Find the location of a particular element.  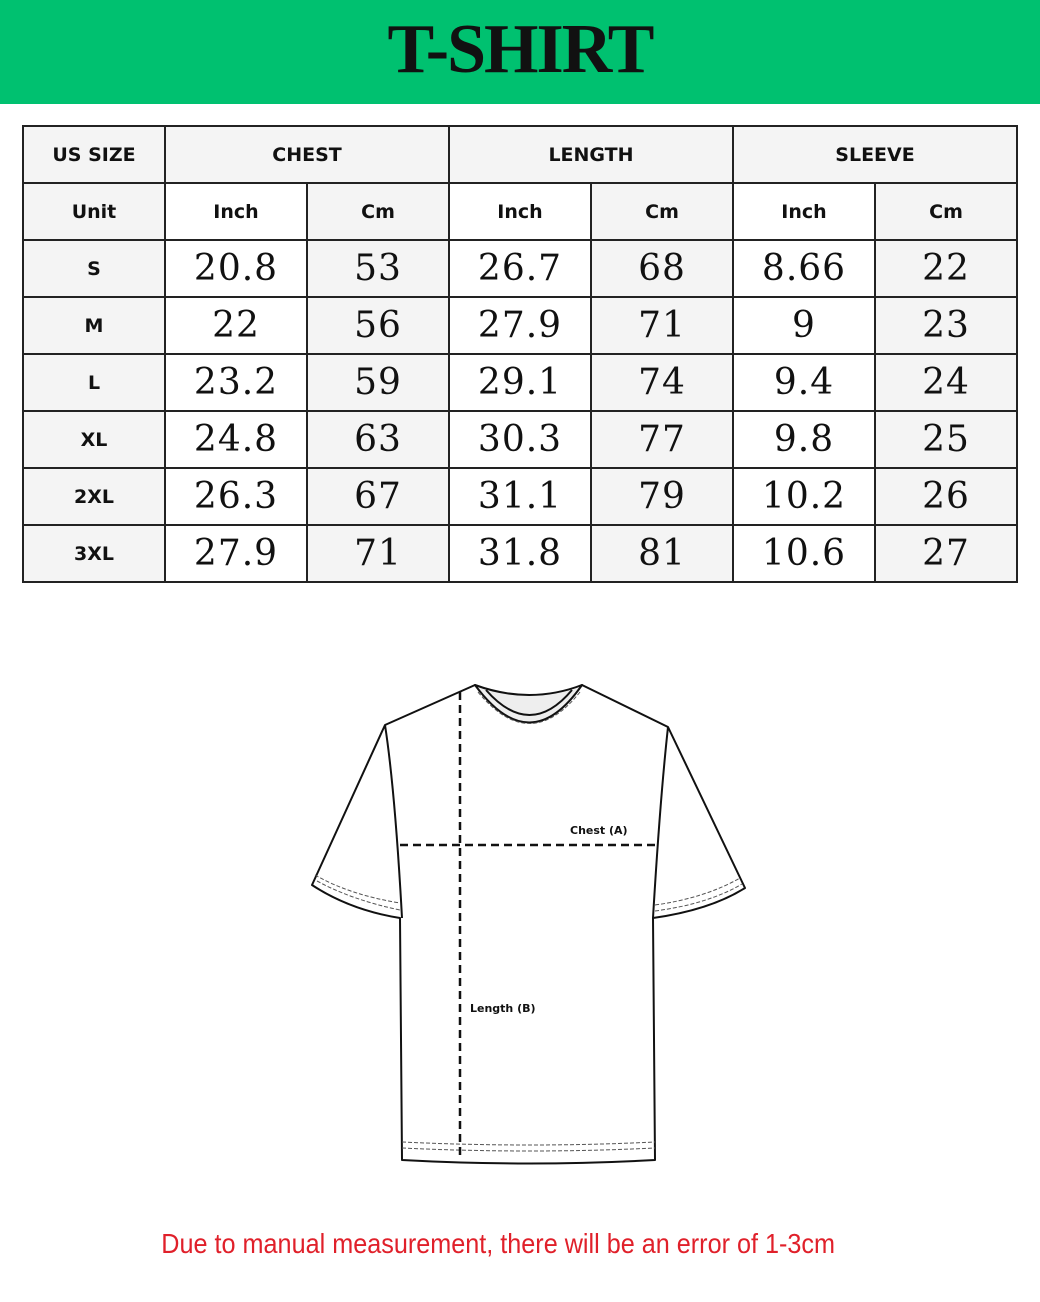

value-cell: 10.2 is located at coordinates (804, 496).